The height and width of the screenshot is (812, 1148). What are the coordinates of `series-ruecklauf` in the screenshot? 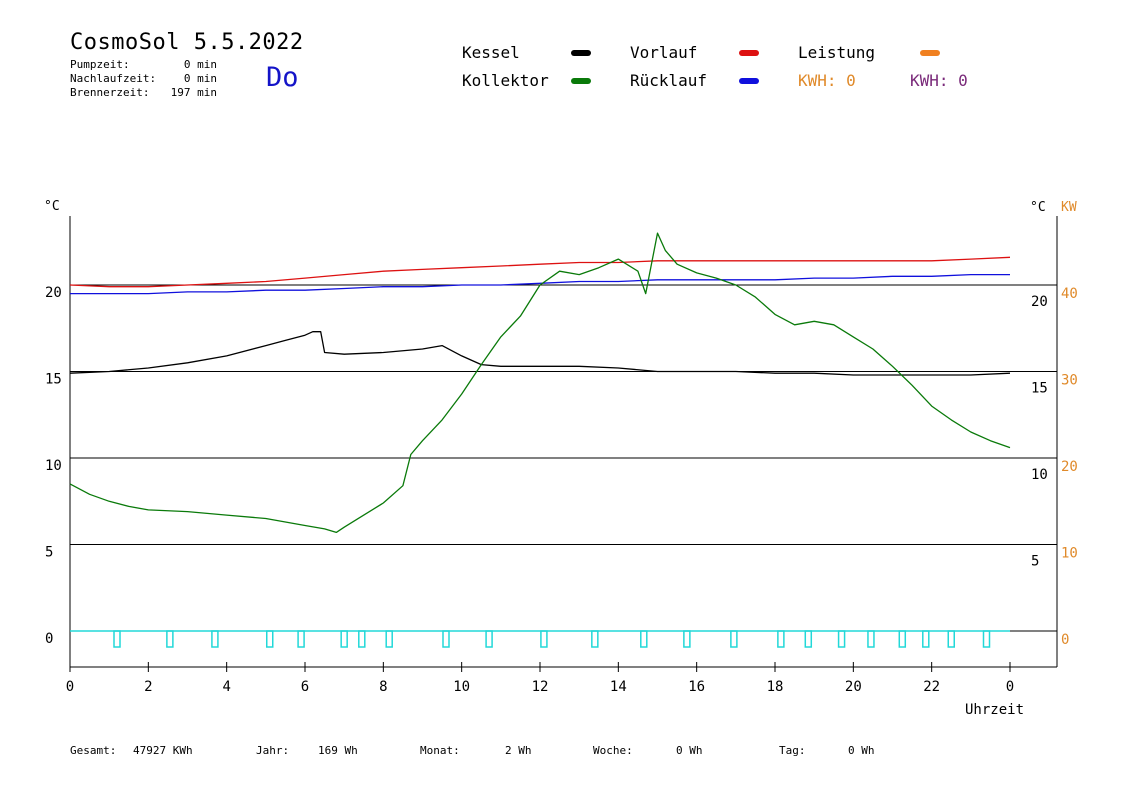 It's located at (540, 284).